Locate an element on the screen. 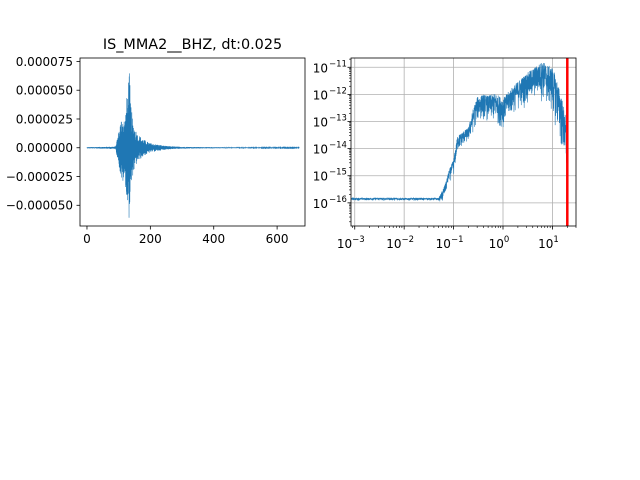 Image resolution: width=640 pixels, height=480 pixels. waveform-plot-area is located at coordinates (193, 145).